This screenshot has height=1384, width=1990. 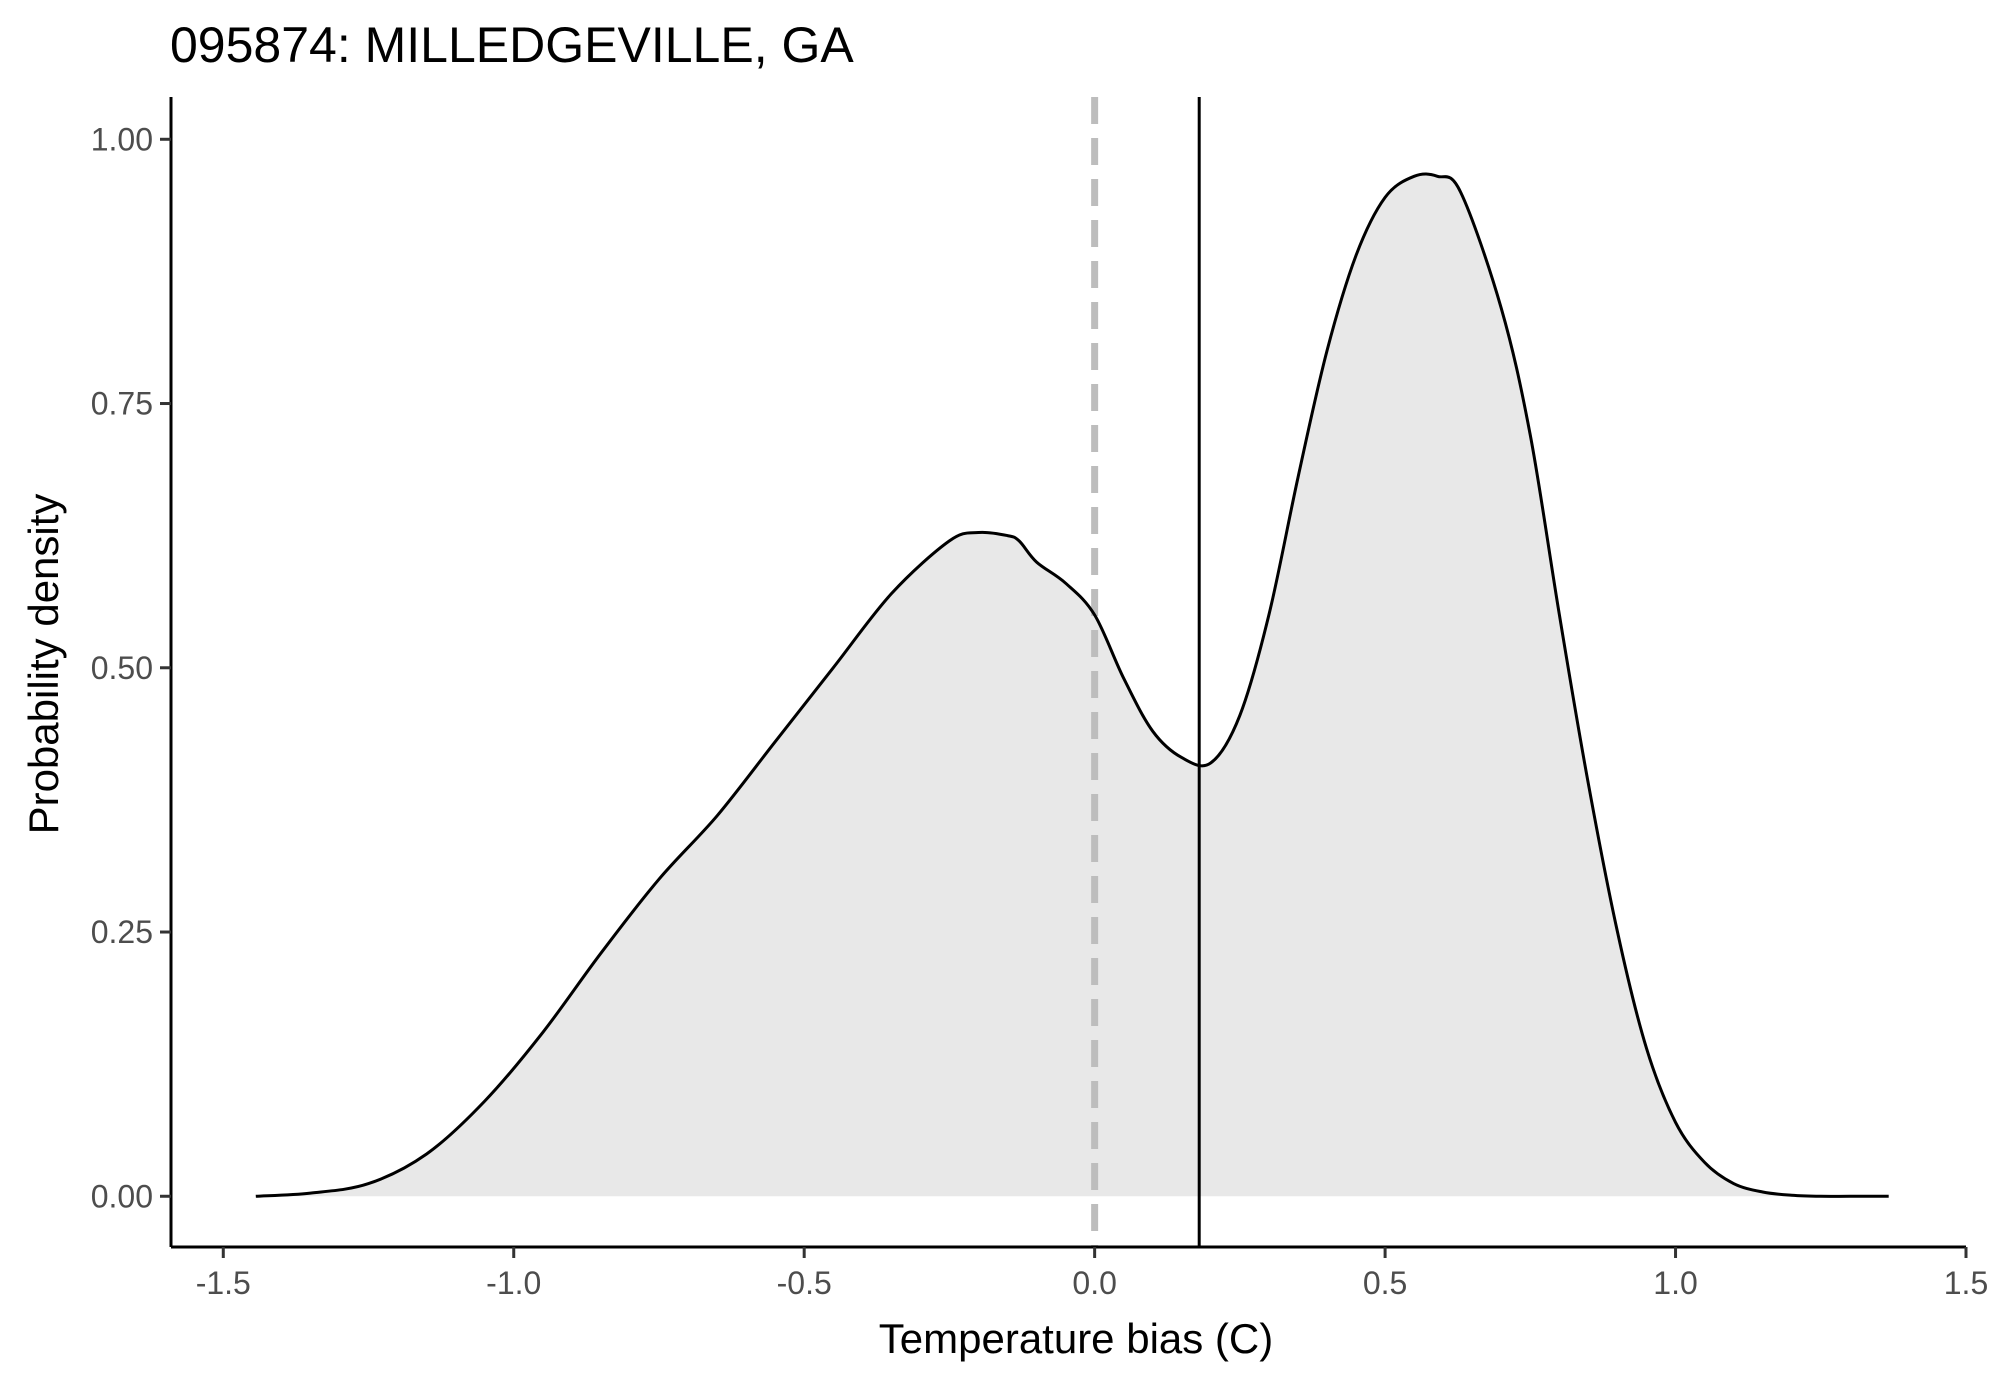 I want to click on x-tick-label: 1.5, so click(x=1966, y=1283).